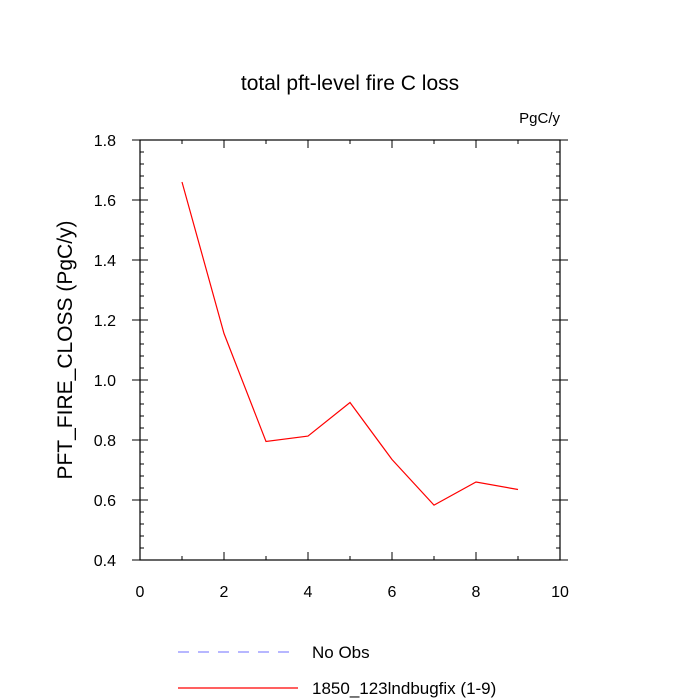 This screenshot has height=700, width=700. I want to click on y-axis-label: PFT_FIRE_CLOSS (PgC/y), so click(65, 349).